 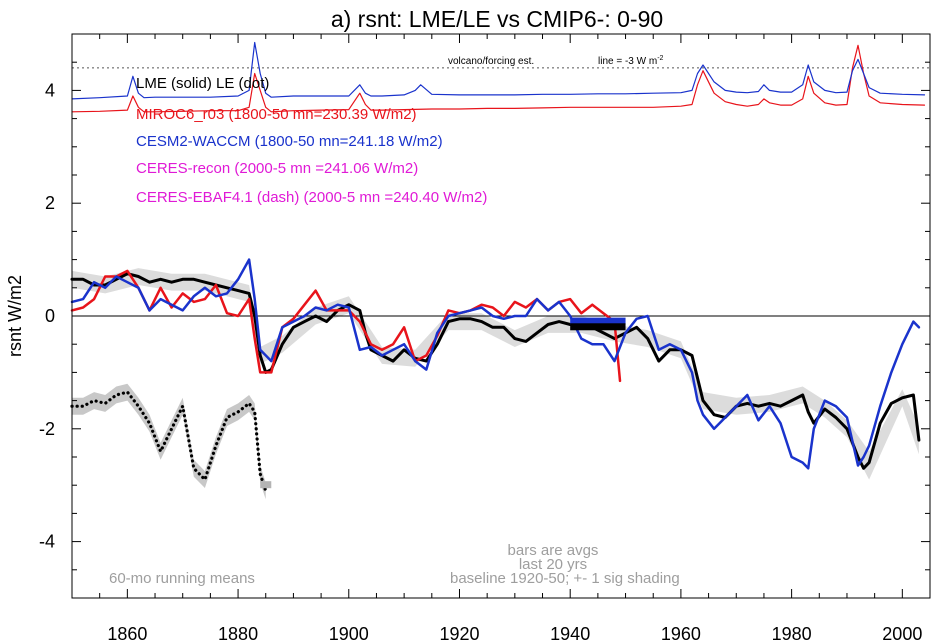 What do you see at coordinates (47, 429) in the screenshot?
I see `y-tick-label: -2` at bounding box center [47, 429].